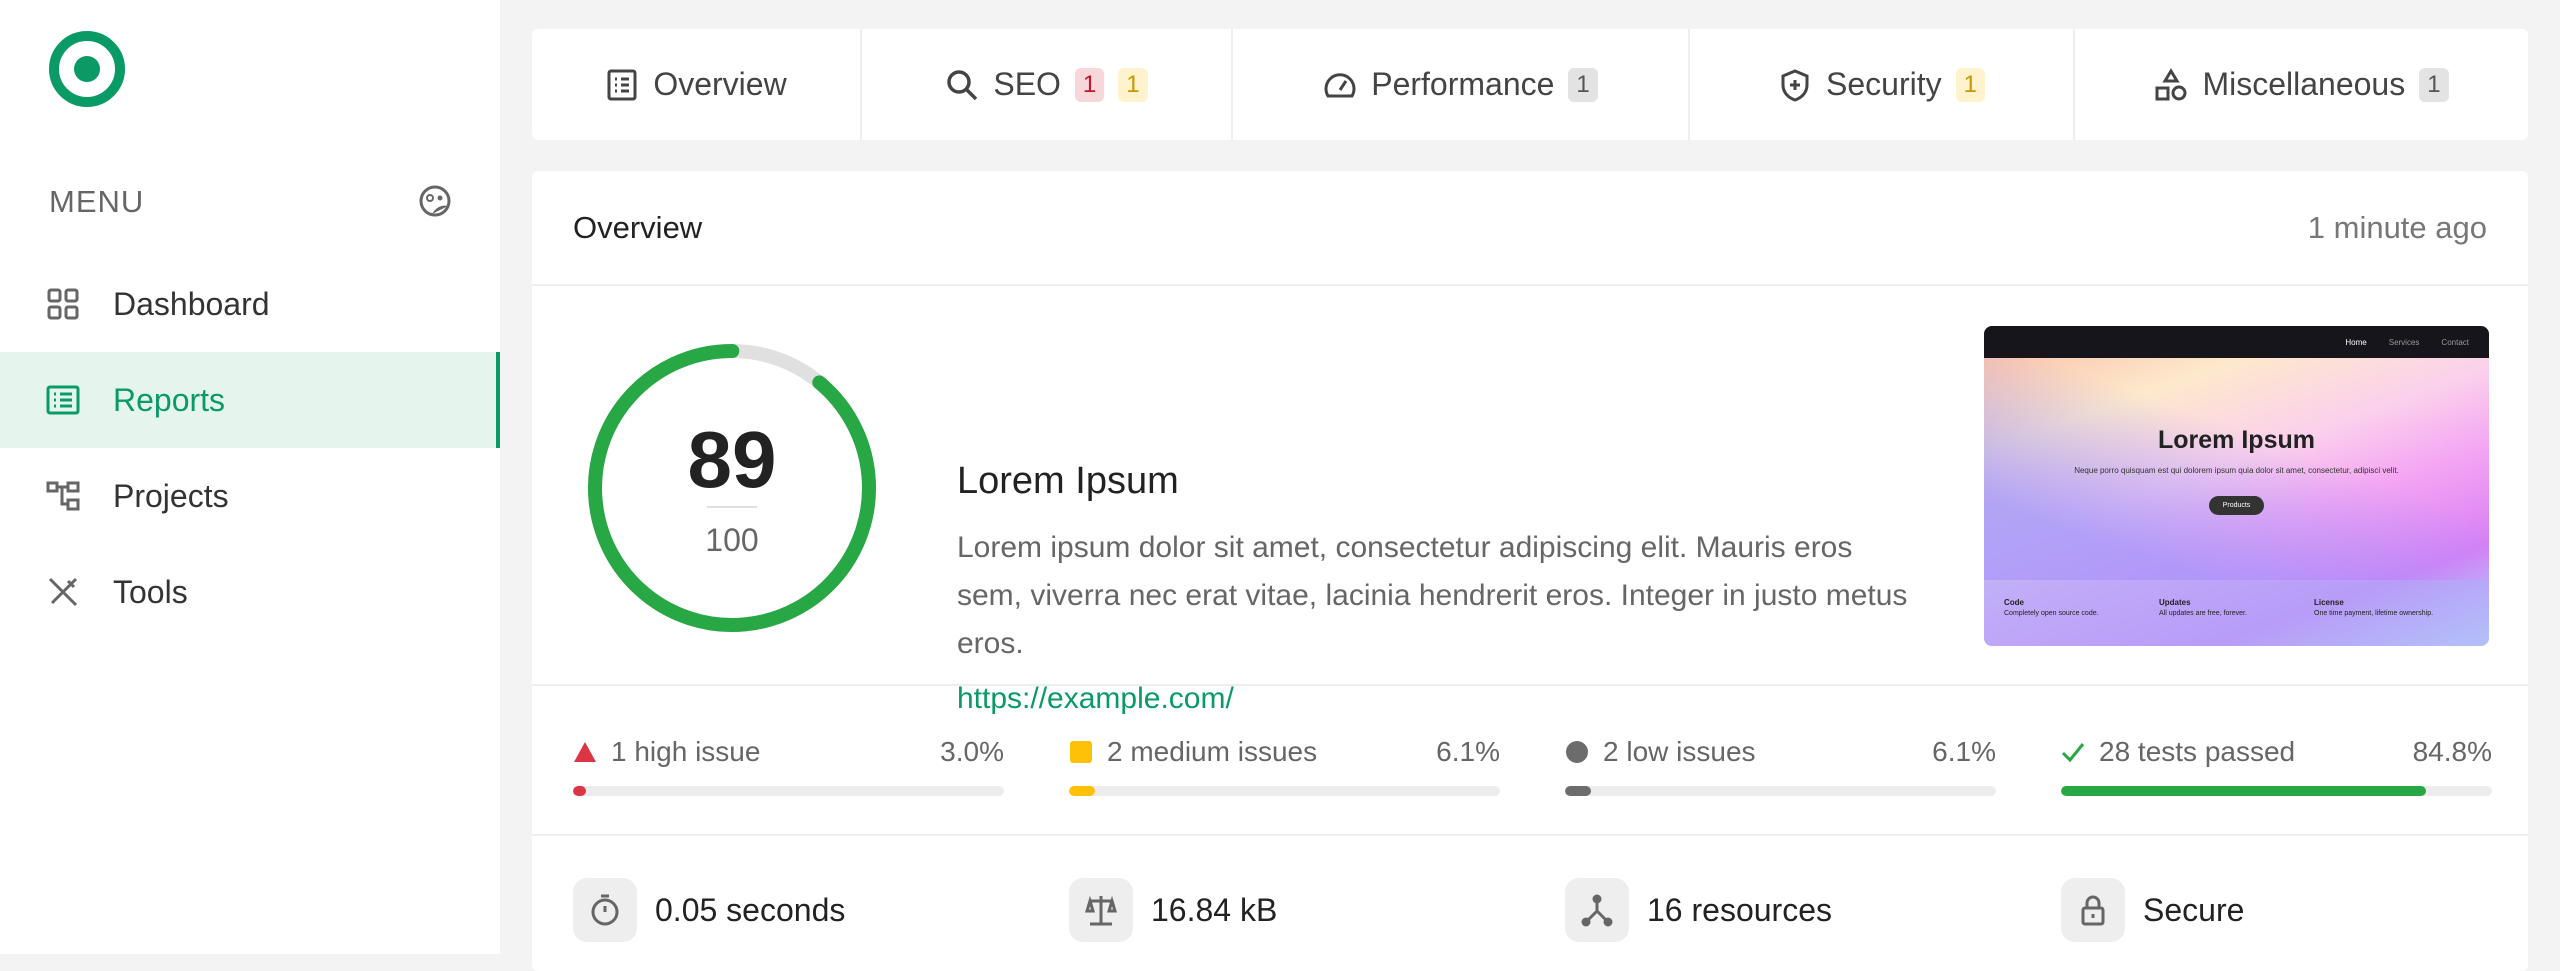  What do you see at coordinates (2236, 505) in the screenshot?
I see `preview-button: Products` at bounding box center [2236, 505].